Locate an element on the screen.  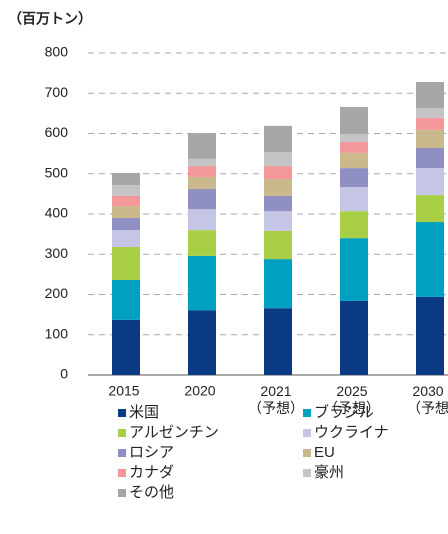
legend-label: アルゼンチン is located at coordinates (174, 432).